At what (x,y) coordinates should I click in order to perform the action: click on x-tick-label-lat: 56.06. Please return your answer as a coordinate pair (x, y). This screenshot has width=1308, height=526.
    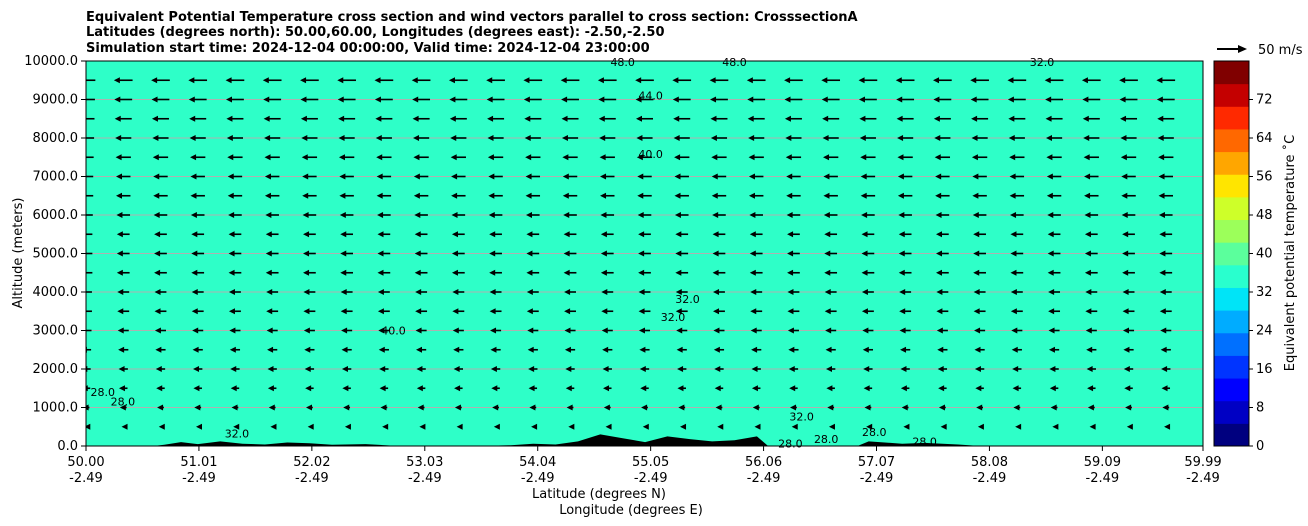
    Looking at the image, I should click on (763, 462).